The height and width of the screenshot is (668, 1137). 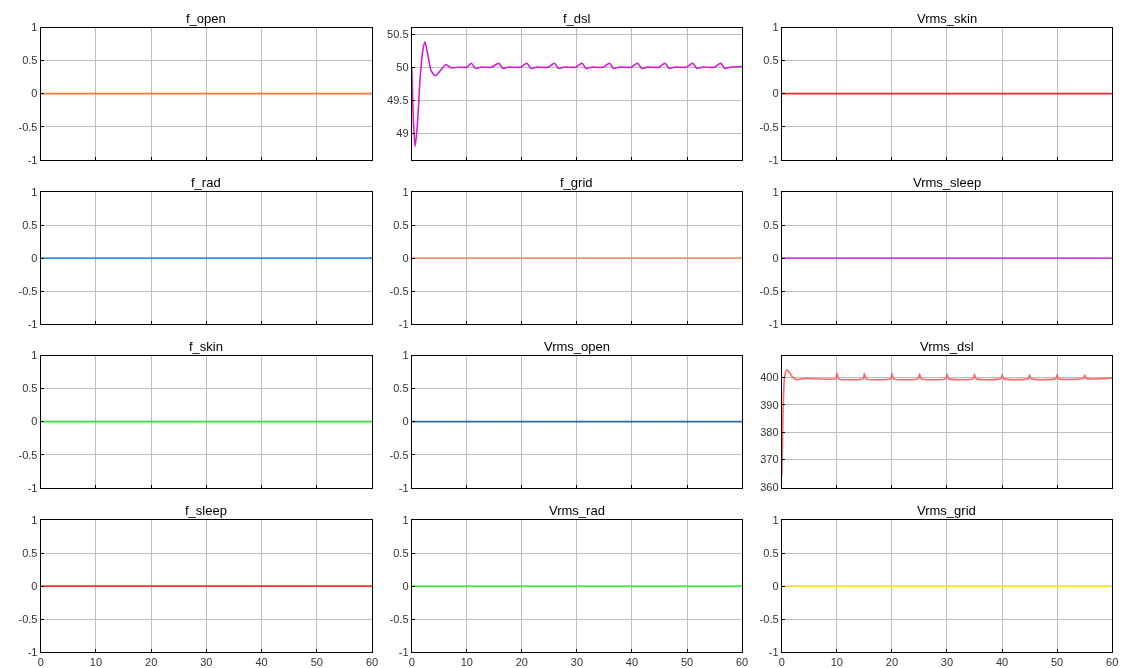 I want to click on y-tick-label: 390, so click(x=769, y=404).